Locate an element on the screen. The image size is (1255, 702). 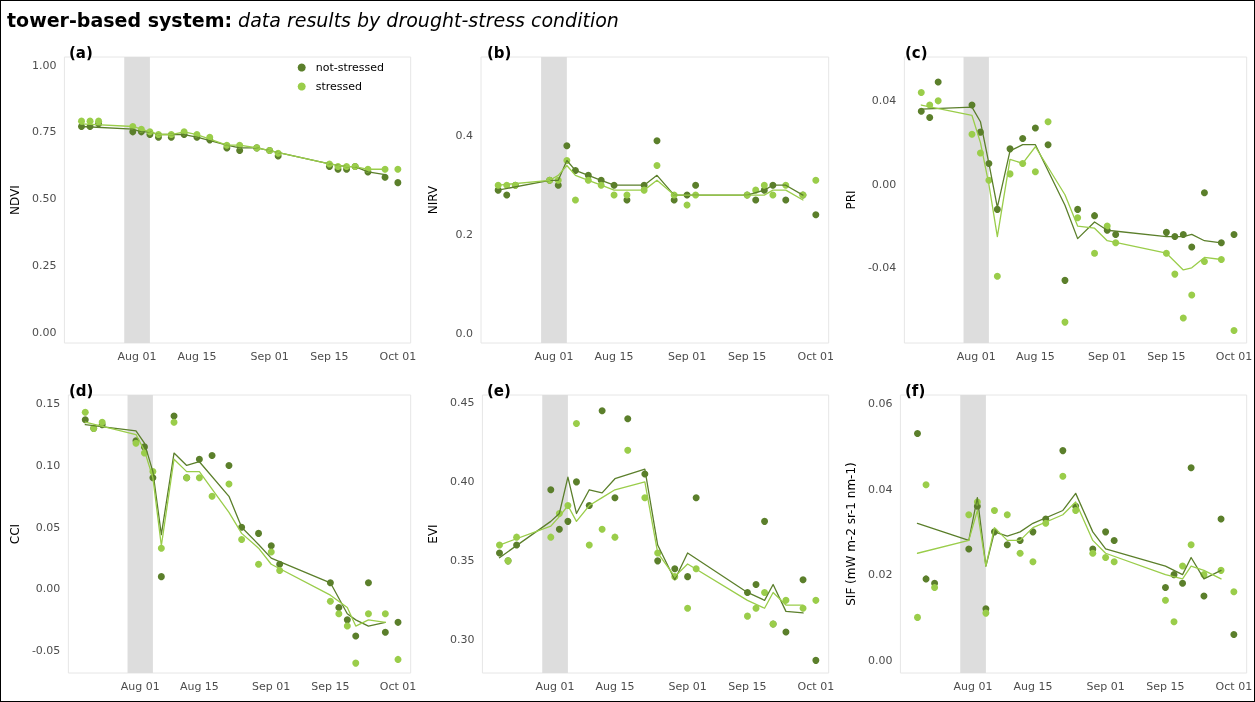
y-tick-label: 0.0 is located at coordinates (464, 333).